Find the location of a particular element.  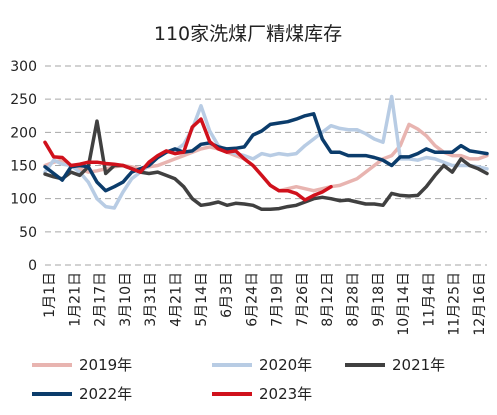

x-tick-label: 11月25日 is located at coordinates (455, 304).